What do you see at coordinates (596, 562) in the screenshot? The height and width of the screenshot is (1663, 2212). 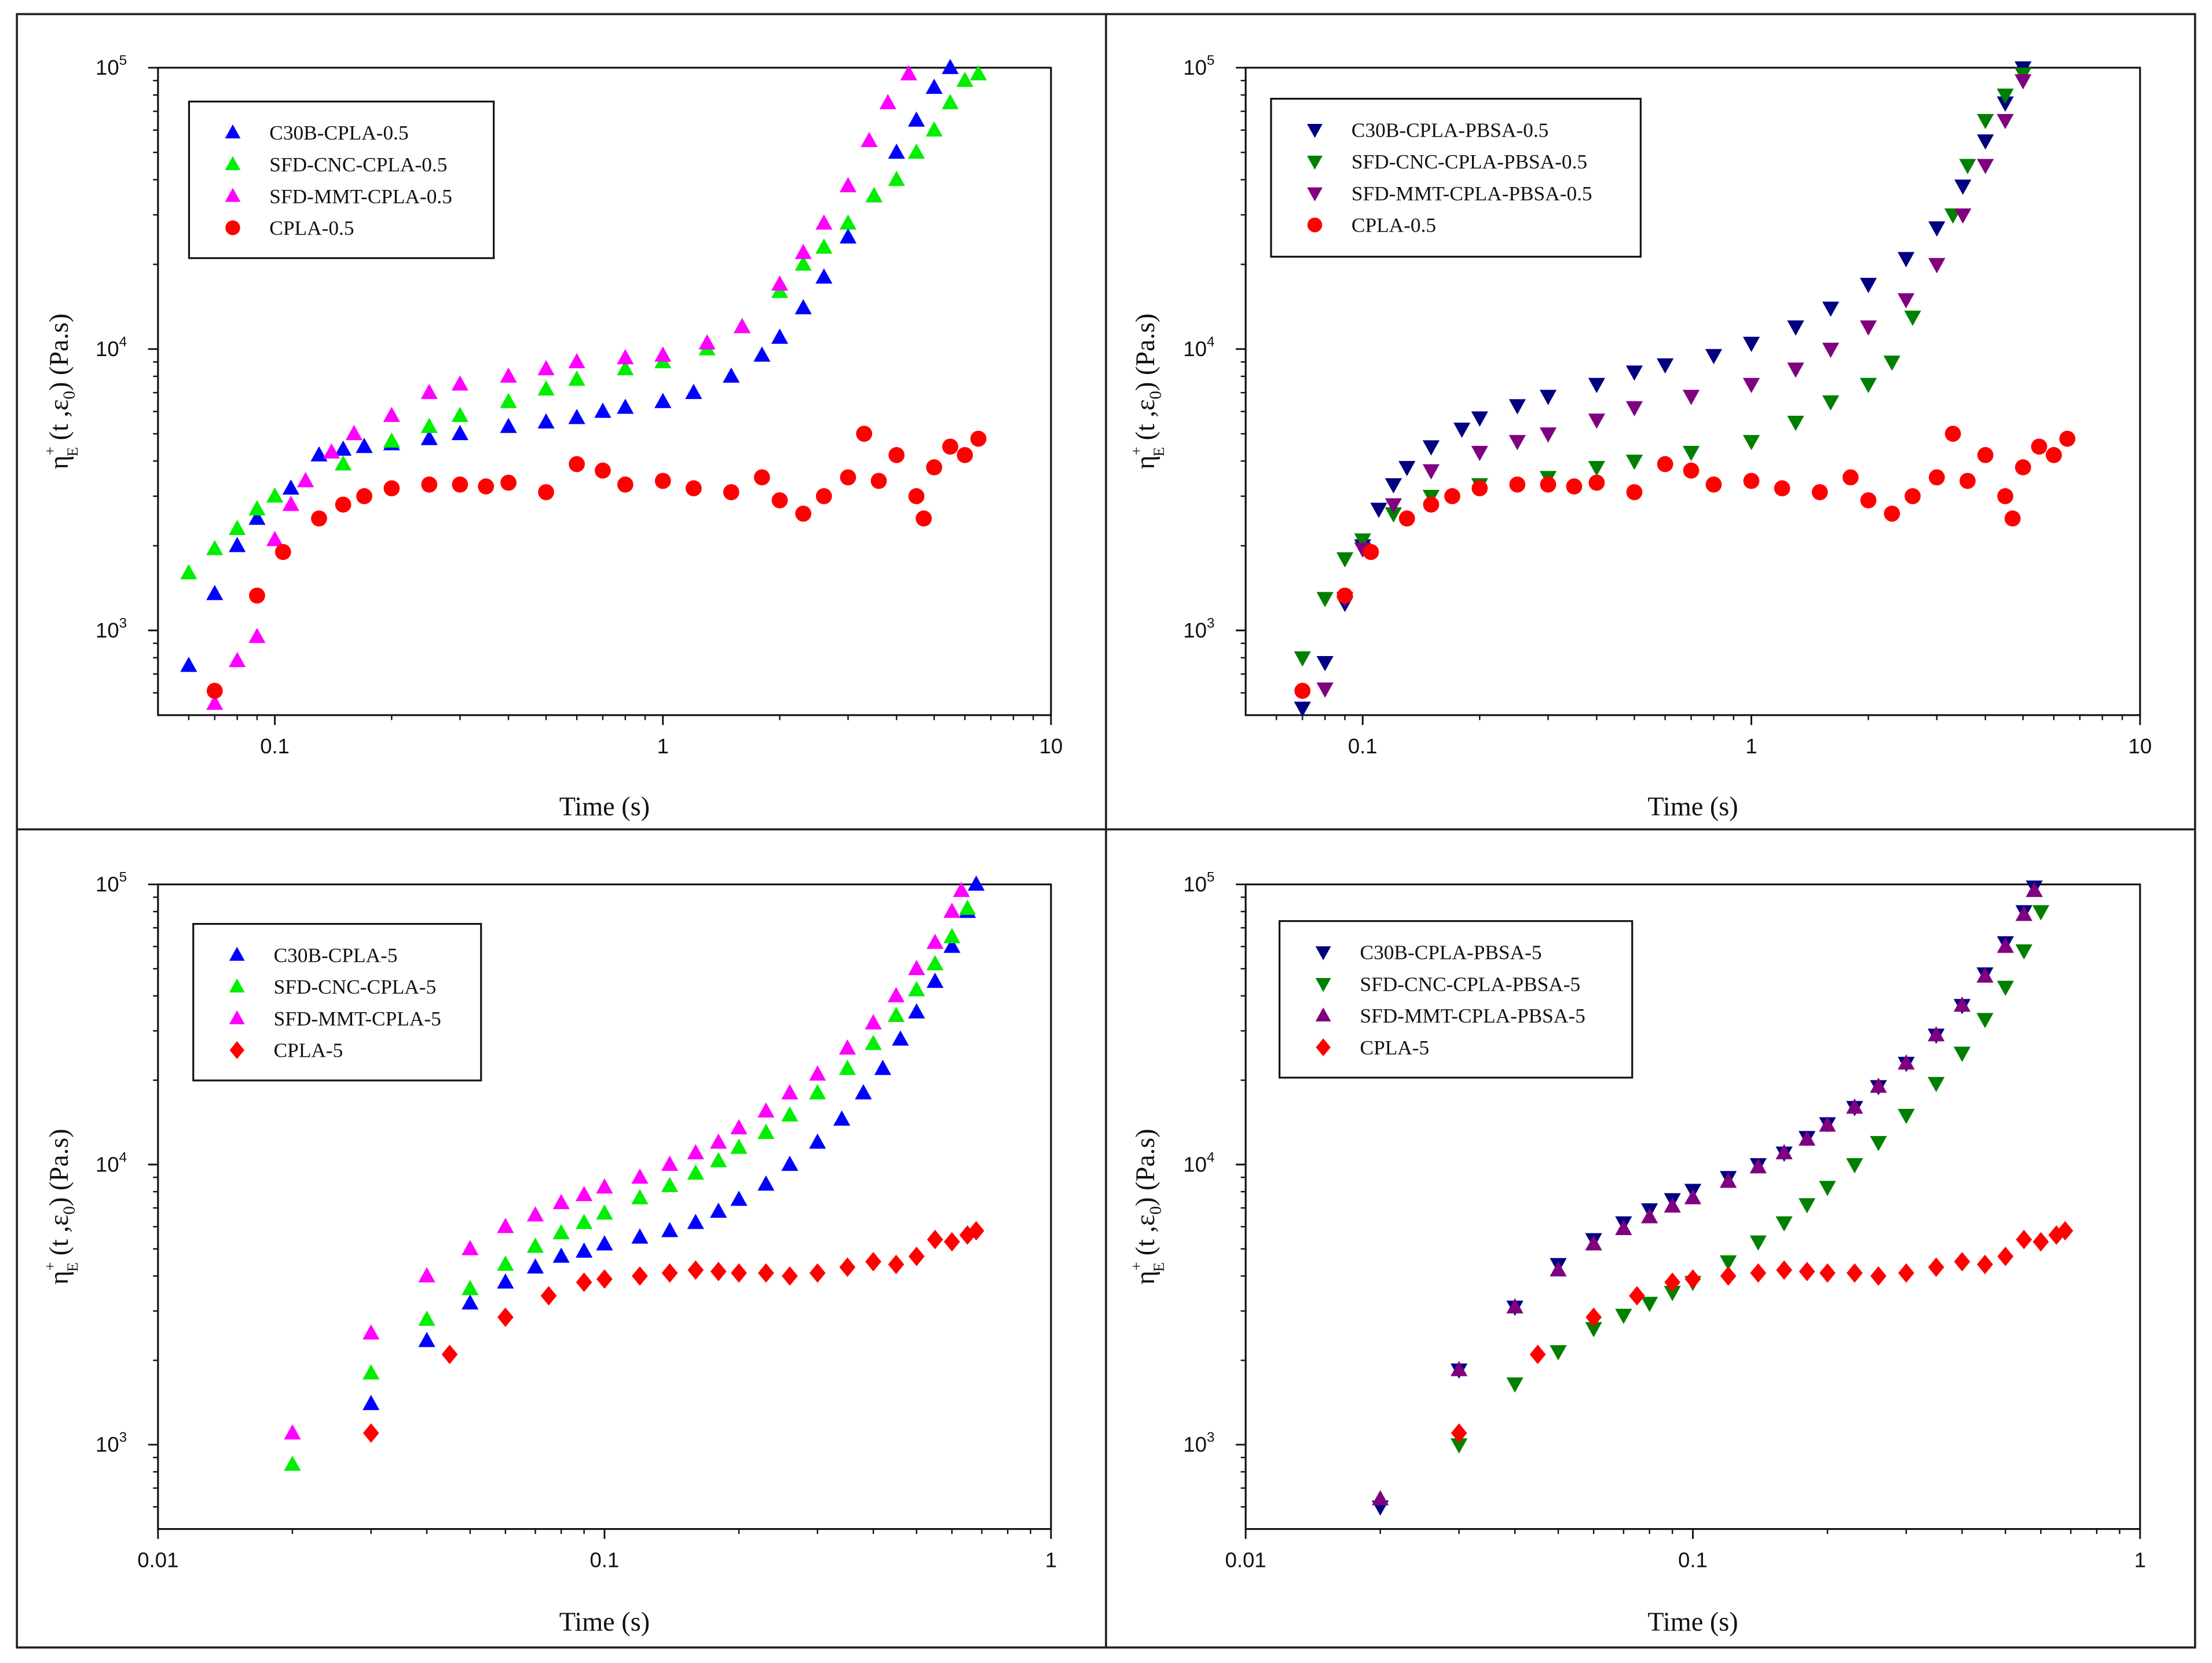 I see `series-CPLA-0.5` at bounding box center [596, 562].